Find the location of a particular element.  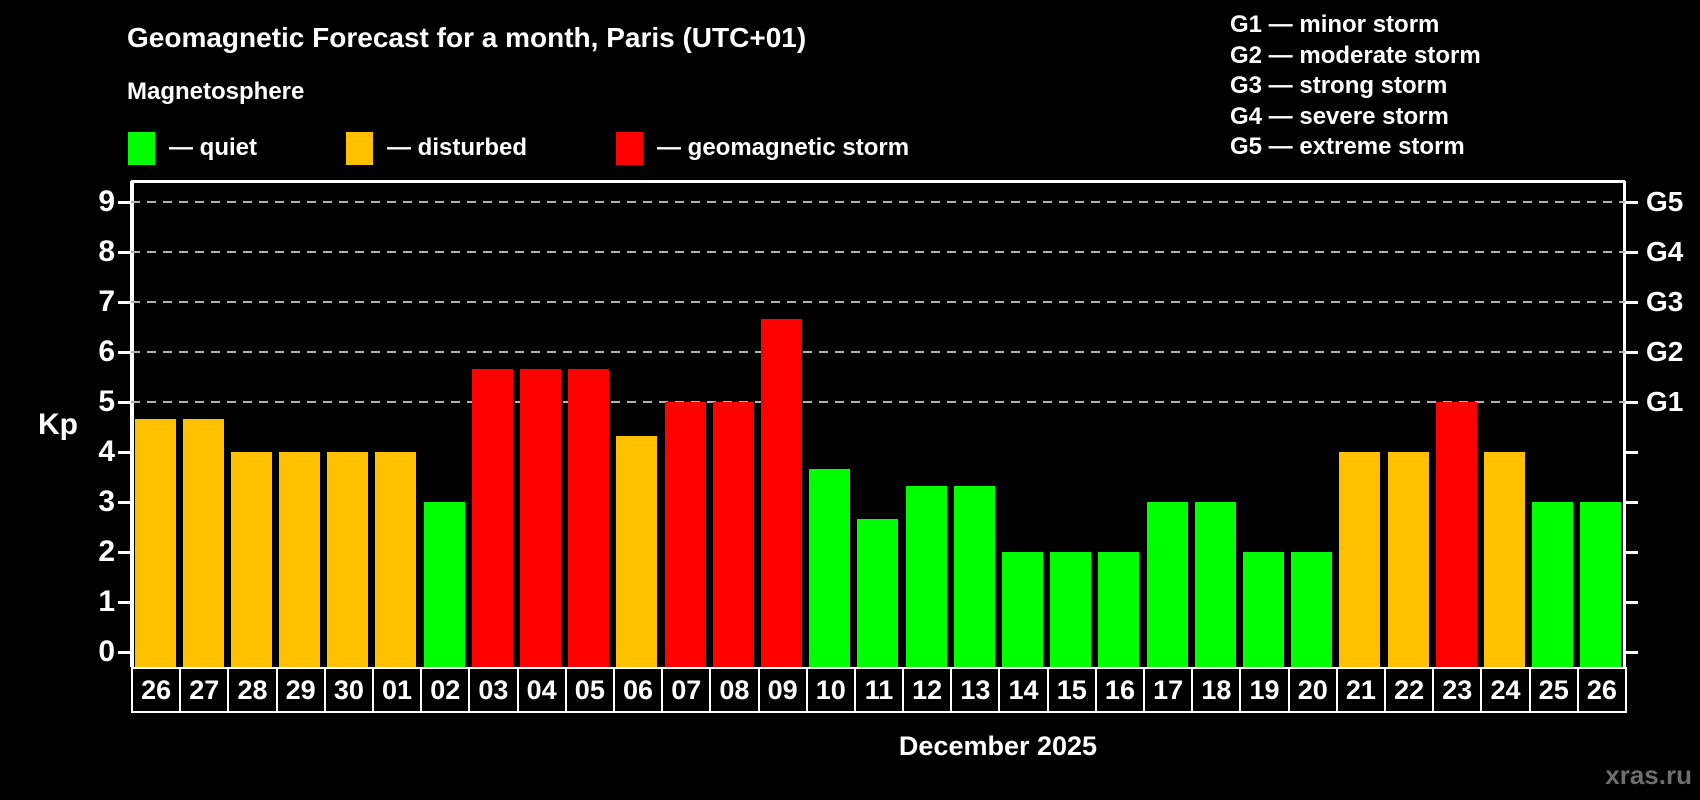

legend-item-disturbed: — disturbed is located at coordinates (436, 148).